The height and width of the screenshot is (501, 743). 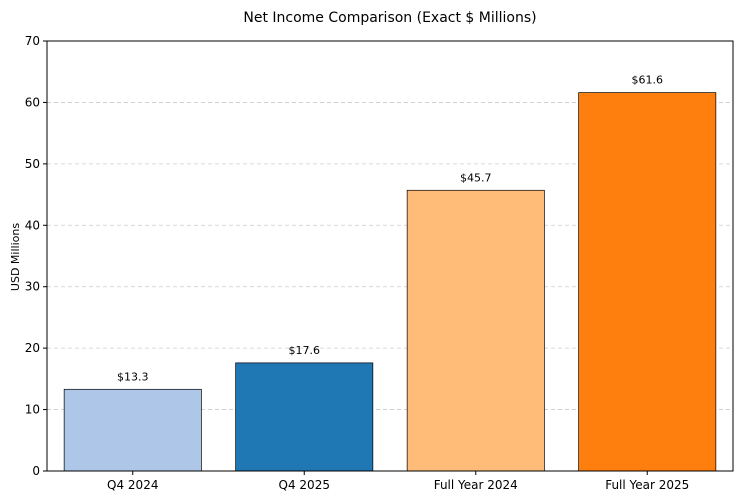 I want to click on y-tick-label: 60, so click(x=32, y=102).